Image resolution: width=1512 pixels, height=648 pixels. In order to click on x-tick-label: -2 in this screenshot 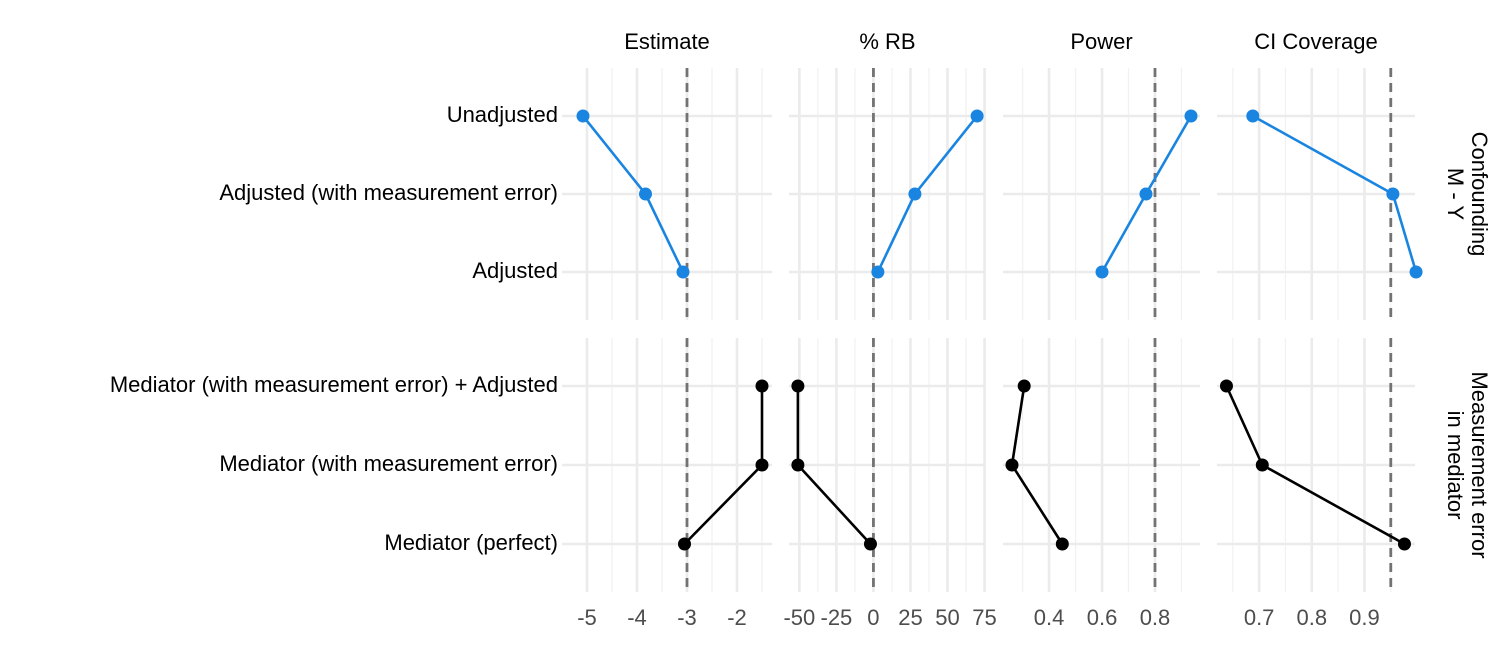, I will do `click(737, 617)`.